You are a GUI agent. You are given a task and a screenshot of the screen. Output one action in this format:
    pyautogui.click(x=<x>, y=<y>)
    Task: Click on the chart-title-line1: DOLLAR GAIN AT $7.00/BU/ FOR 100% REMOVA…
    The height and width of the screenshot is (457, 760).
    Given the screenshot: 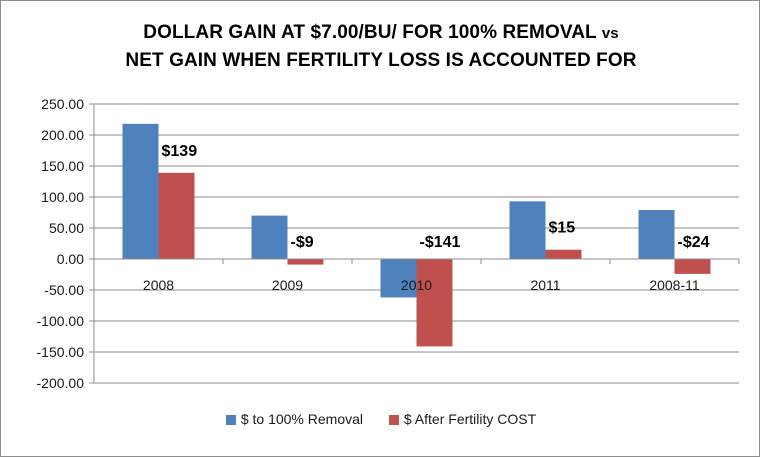 What is the action you would take?
    pyautogui.click(x=370, y=32)
    